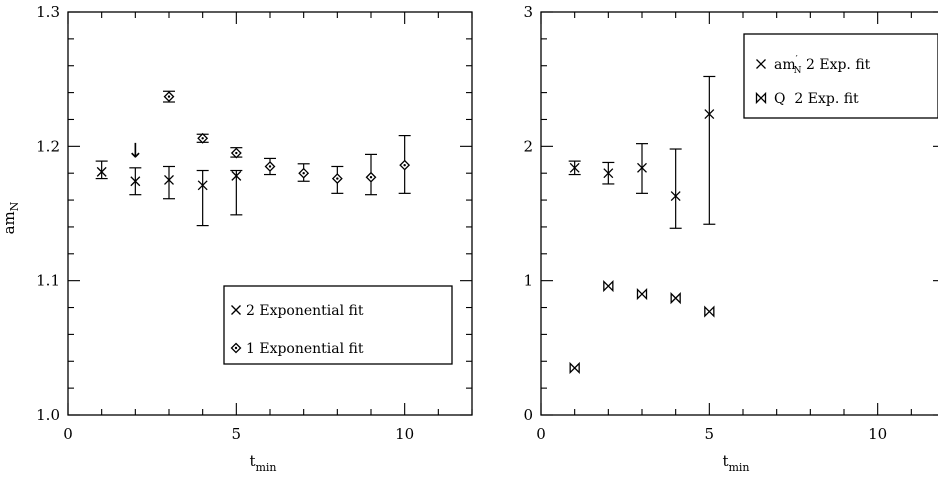 The image size is (938, 479). I want to click on right-legend-label-0-sup: ′, so click(797, 60).